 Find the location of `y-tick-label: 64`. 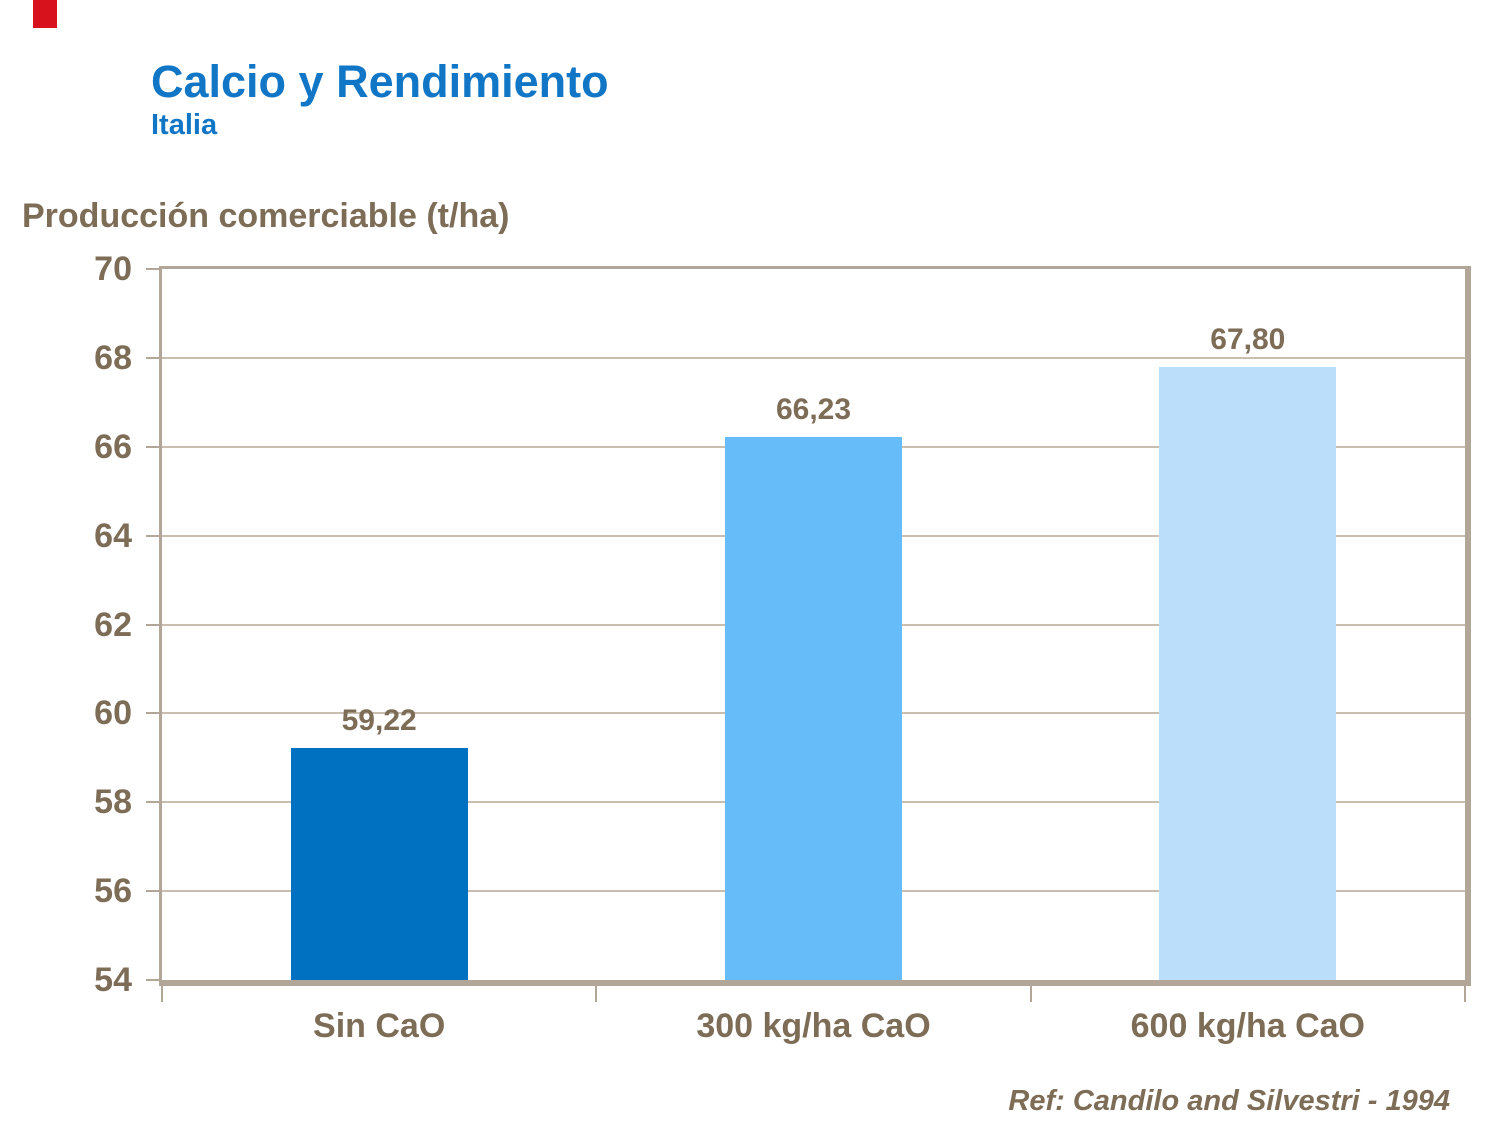

y-tick-label: 64 is located at coordinates (113, 535).